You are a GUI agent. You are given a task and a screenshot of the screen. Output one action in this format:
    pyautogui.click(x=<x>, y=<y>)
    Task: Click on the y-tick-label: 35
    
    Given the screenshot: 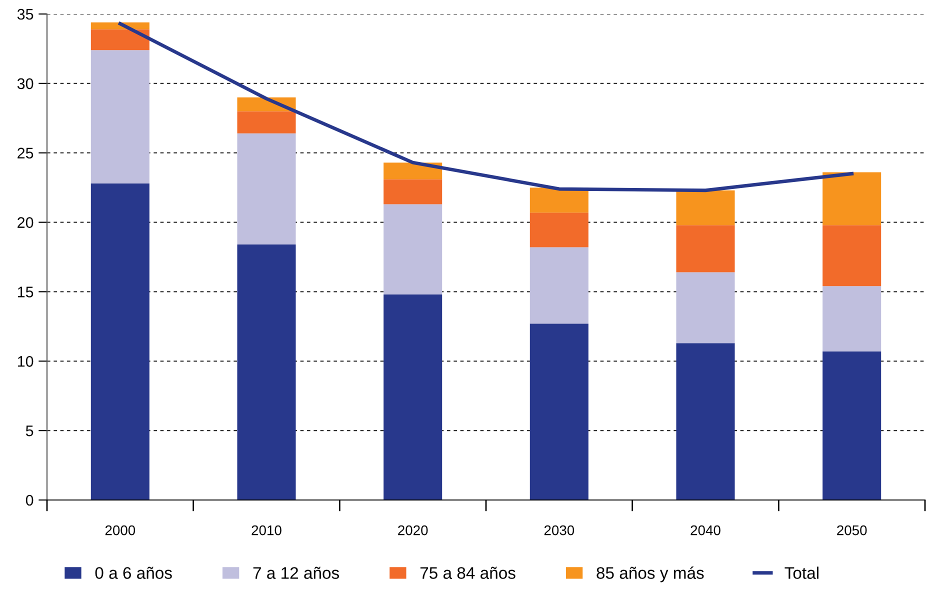 What is the action you would take?
    pyautogui.click(x=25, y=14)
    